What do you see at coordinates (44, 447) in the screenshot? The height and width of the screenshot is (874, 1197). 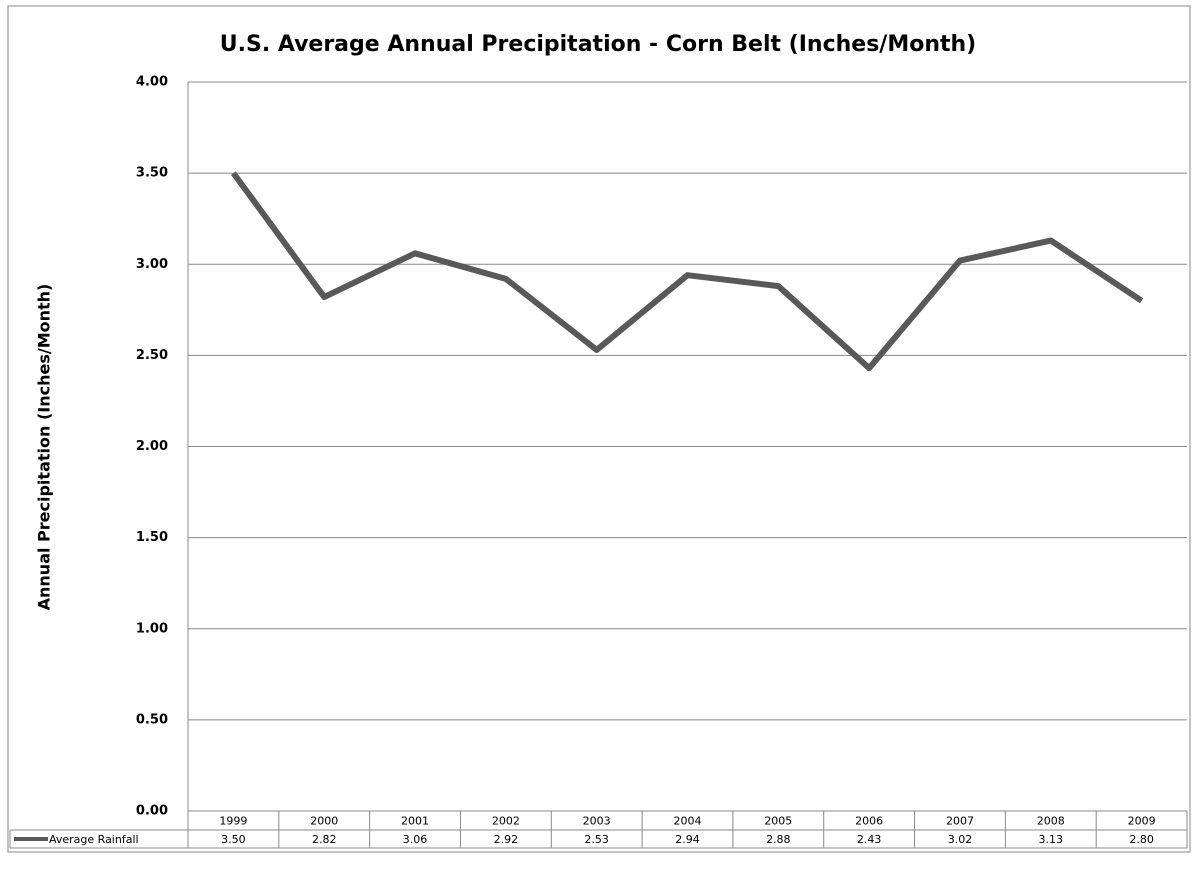 I see `y-axis-label: Annual Precipitation (Inches/Month)` at bounding box center [44, 447].